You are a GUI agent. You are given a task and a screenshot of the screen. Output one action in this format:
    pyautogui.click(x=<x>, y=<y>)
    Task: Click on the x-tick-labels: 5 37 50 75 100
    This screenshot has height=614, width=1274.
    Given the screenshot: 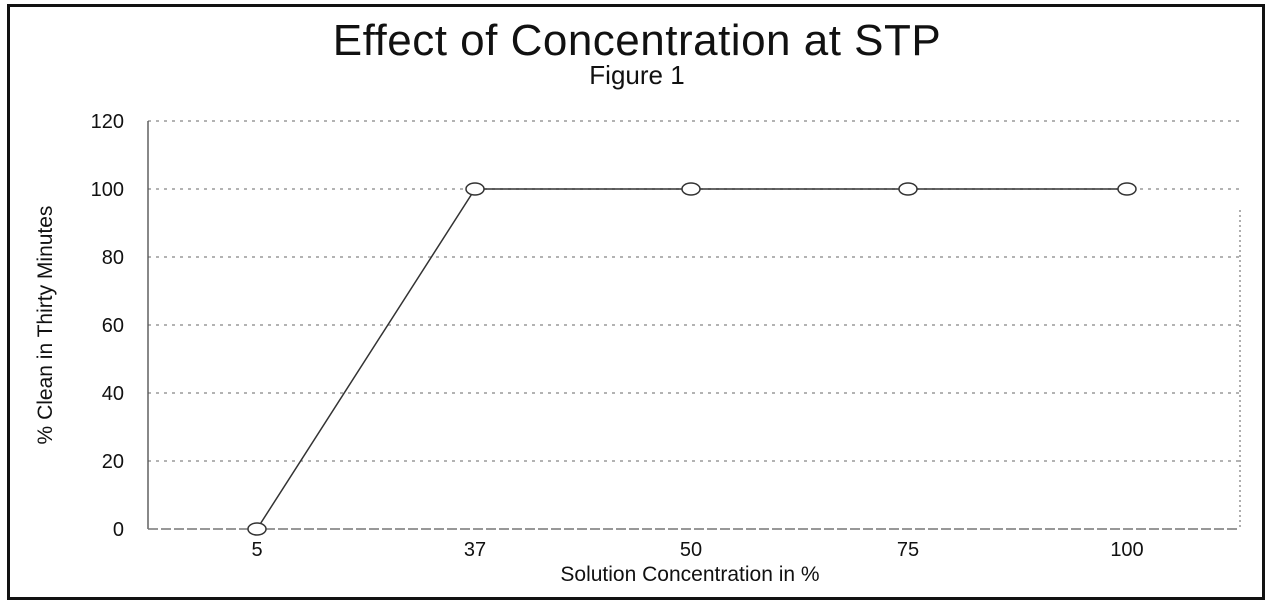 What is the action you would take?
    pyautogui.click(x=697, y=550)
    